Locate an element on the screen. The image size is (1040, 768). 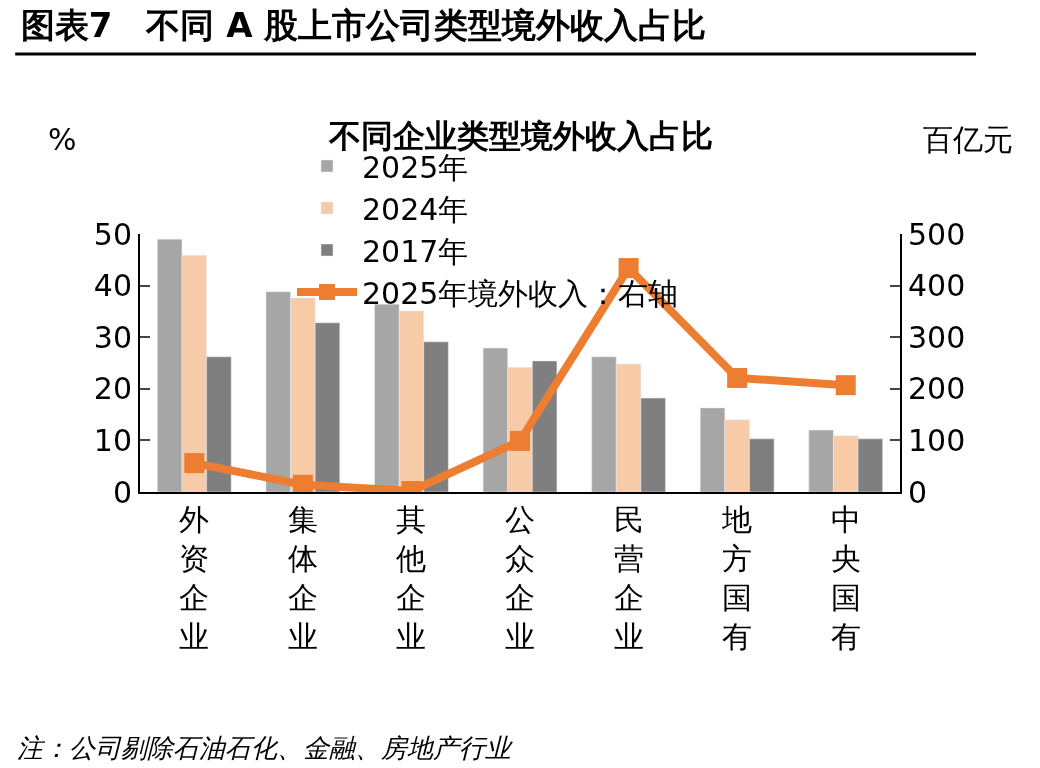
y2-axis-title: 百亿元 is located at coordinates (968, 139).